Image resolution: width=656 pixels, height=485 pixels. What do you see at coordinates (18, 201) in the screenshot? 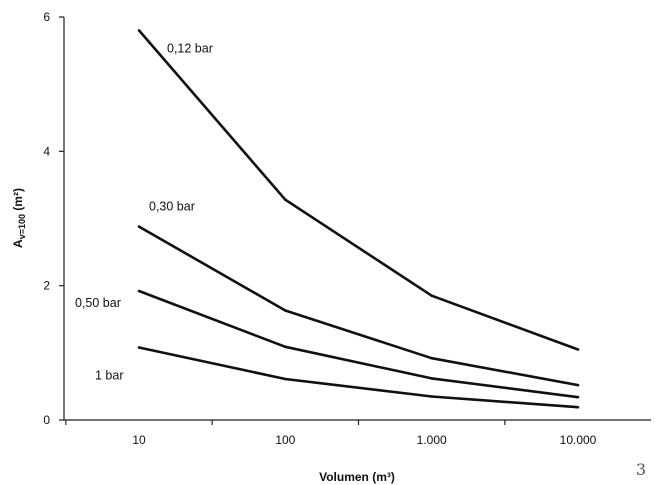
I see `y-axis-title-unit: (m²)` at bounding box center [18, 201].